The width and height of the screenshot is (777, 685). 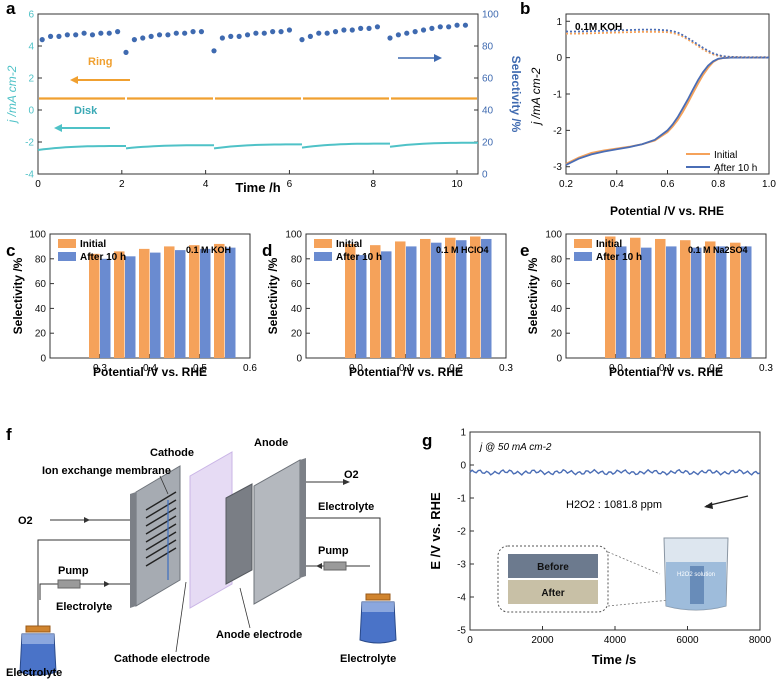 What do you see at coordinates (614, 659) in the screenshot?
I see `panel-g-xlabel: Time /s` at bounding box center [614, 659].